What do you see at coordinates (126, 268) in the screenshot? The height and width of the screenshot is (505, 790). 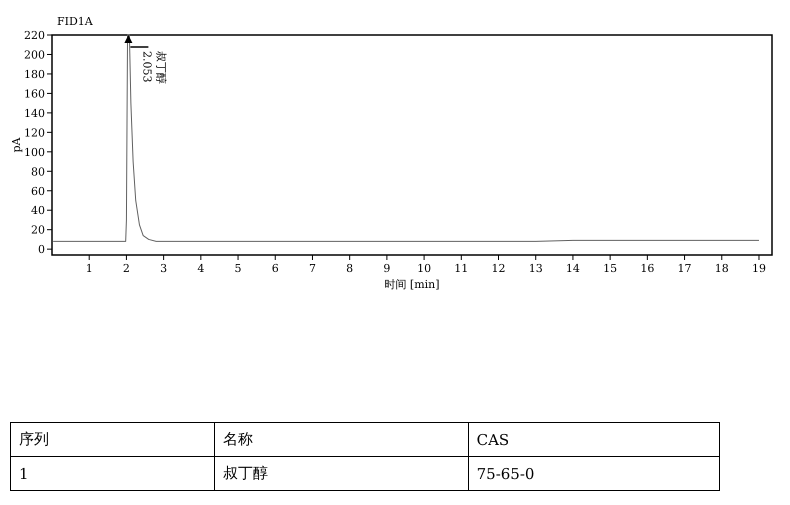 I see `x-tick-label: 2` at bounding box center [126, 268].